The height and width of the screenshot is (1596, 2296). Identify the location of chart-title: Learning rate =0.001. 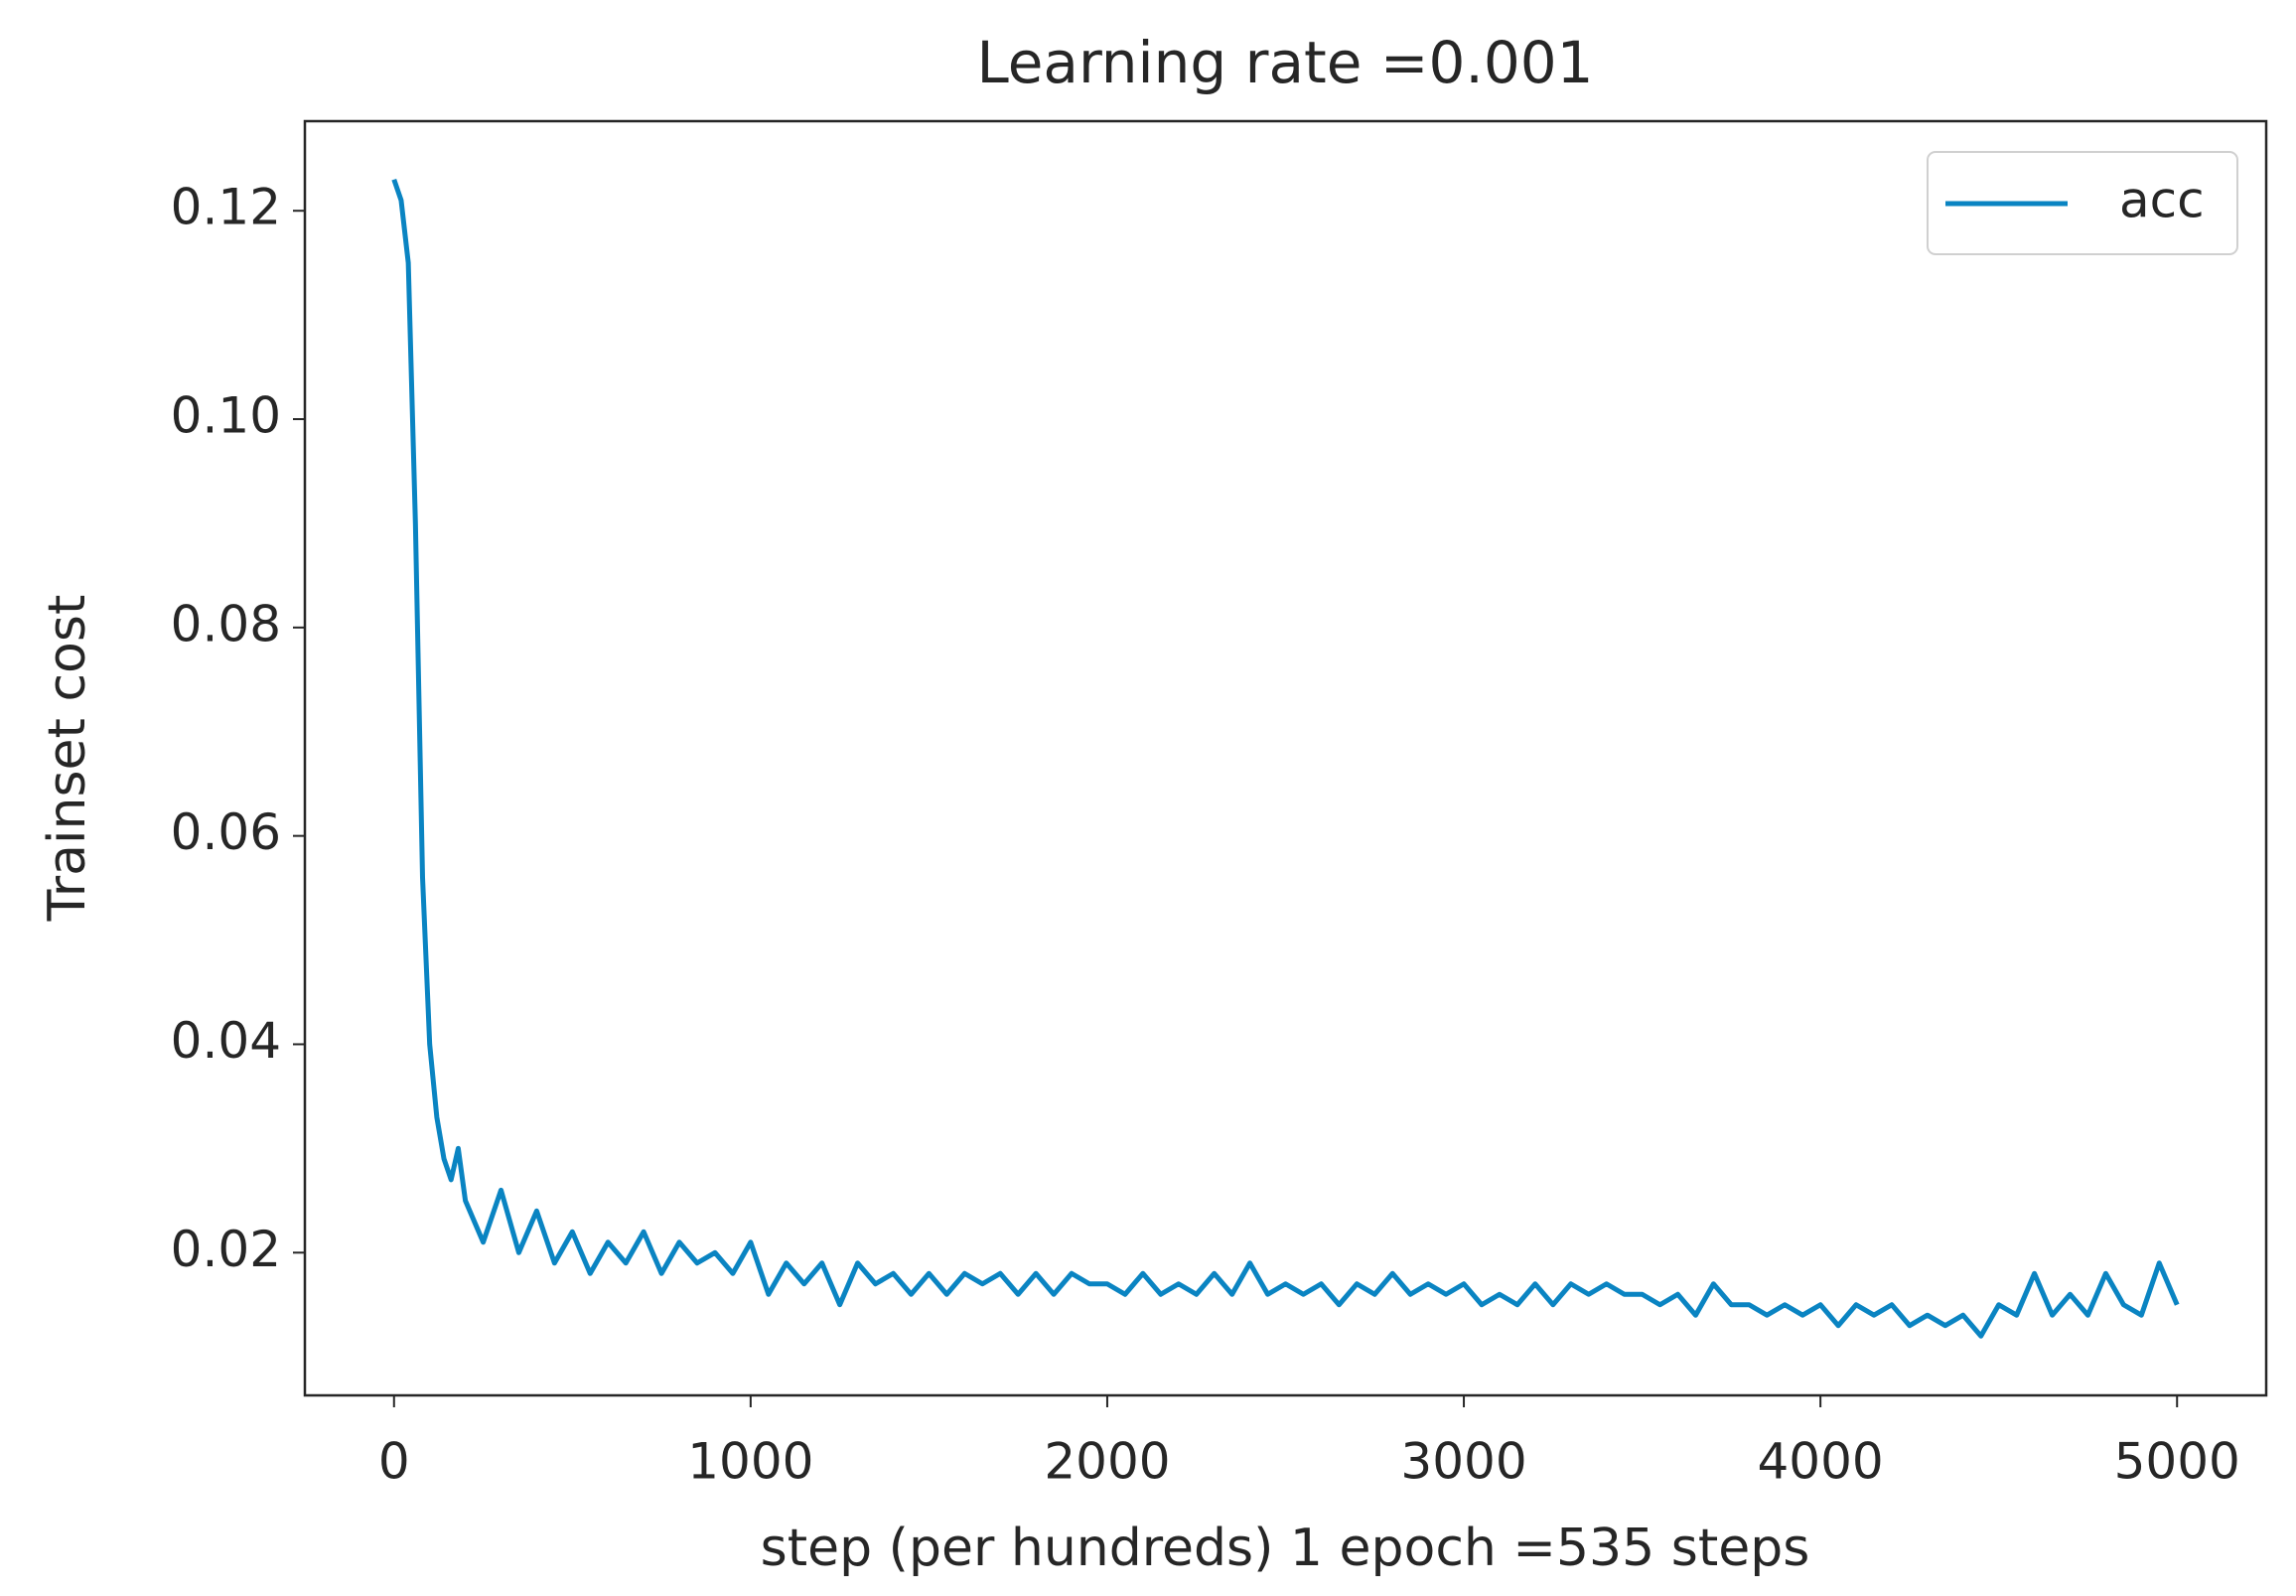
(1284, 63).